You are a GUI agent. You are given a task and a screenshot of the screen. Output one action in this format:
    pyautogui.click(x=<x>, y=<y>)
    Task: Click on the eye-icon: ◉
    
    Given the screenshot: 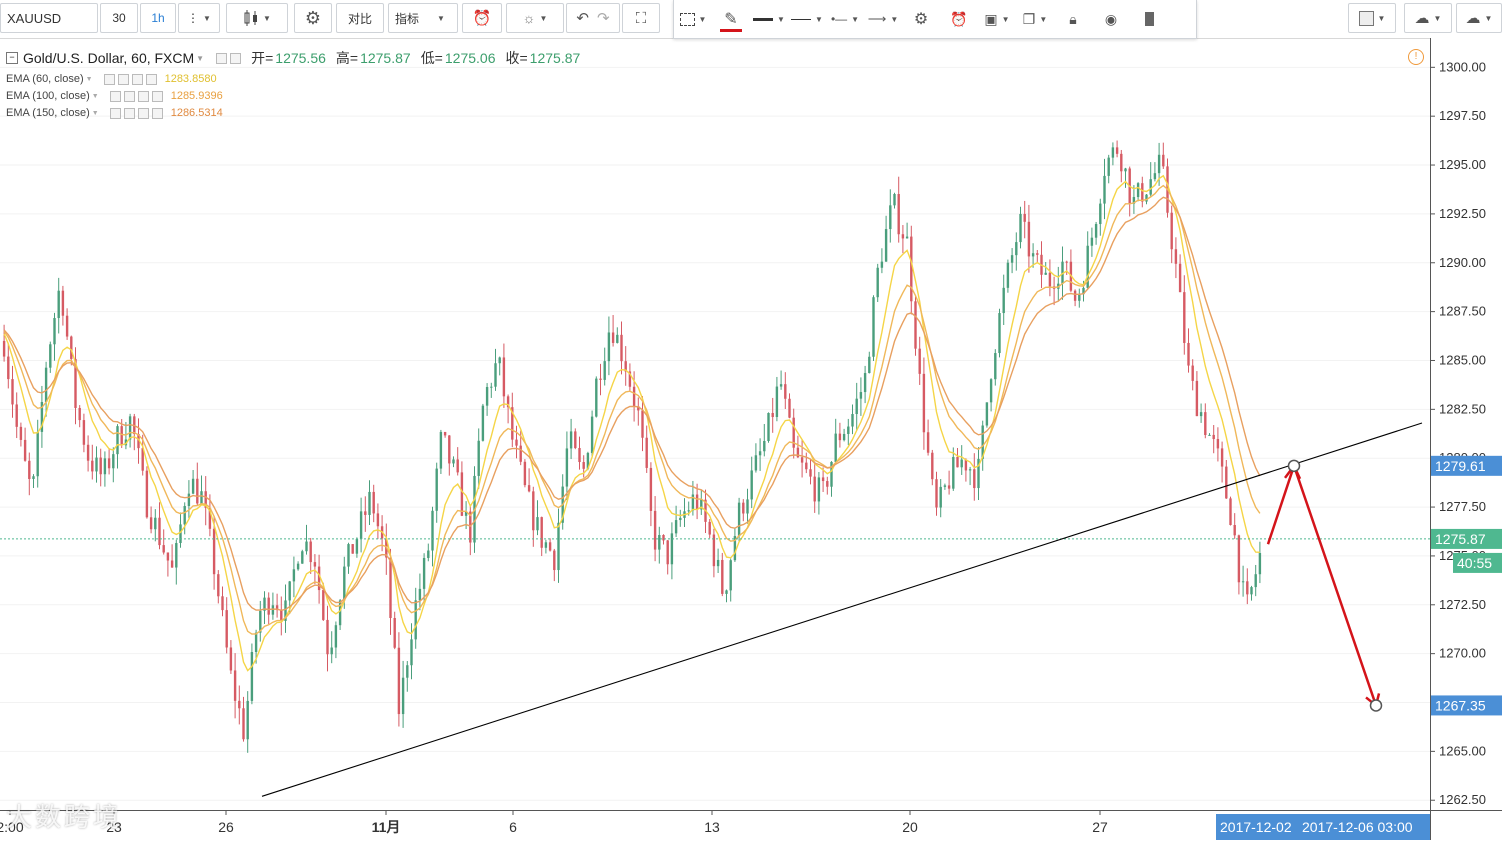 What is the action you would take?
    pyautogui.click(x=1111, y=18)
    